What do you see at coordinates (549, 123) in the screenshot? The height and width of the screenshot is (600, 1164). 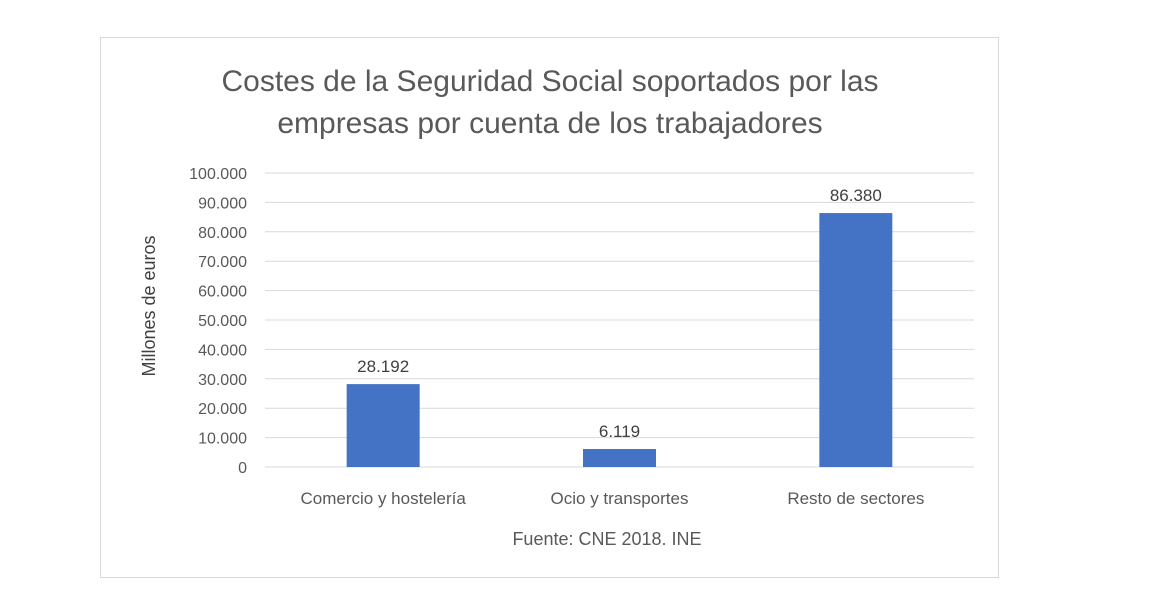 I see `chart-title-line-2: empresas por cuenta de los trabajadores` at bounding box center [549, 123].